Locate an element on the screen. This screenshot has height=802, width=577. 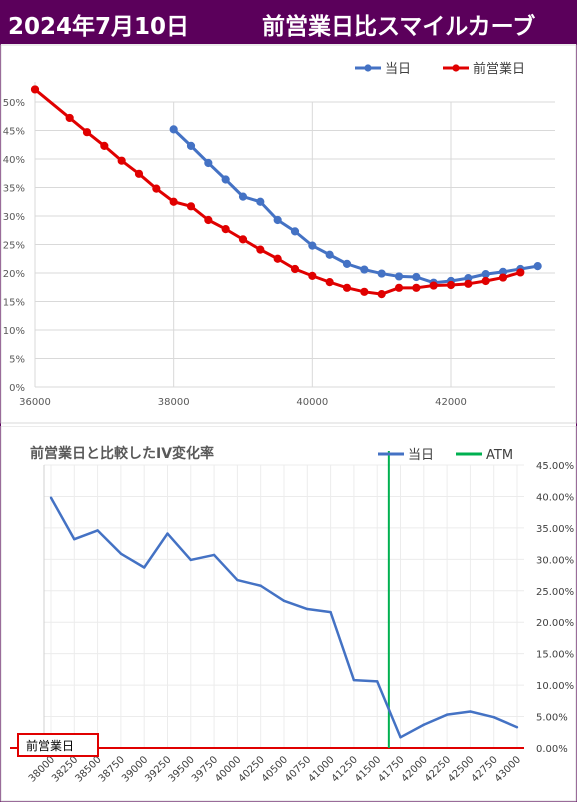
y-tick-label: 15.00% is located at coordinates (555, 655).